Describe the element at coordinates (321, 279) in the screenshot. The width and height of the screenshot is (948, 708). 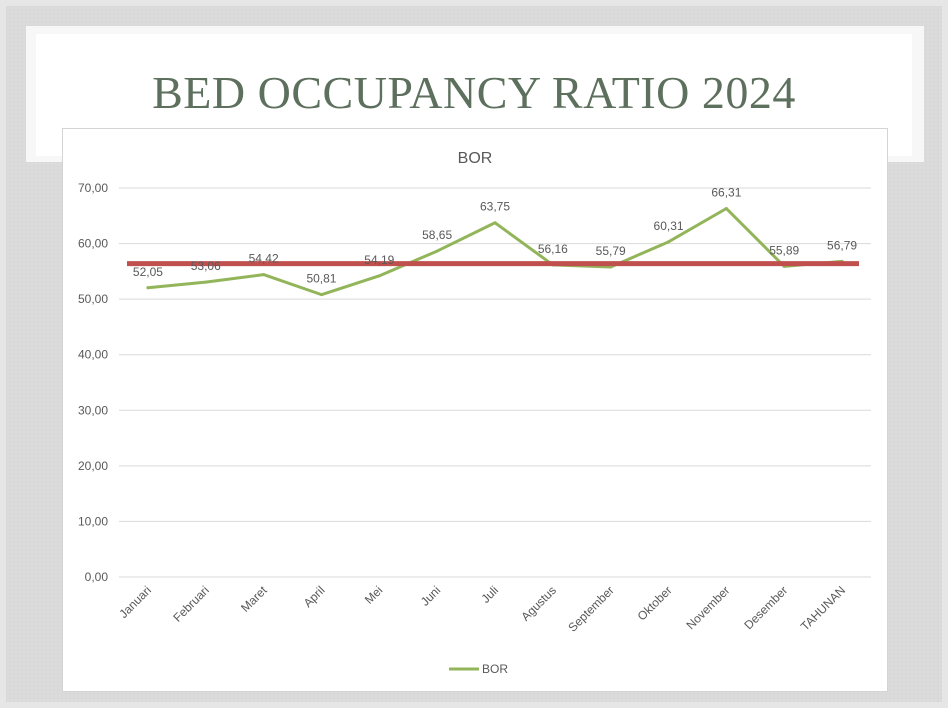
I see `data-label: 50,81` at that location.